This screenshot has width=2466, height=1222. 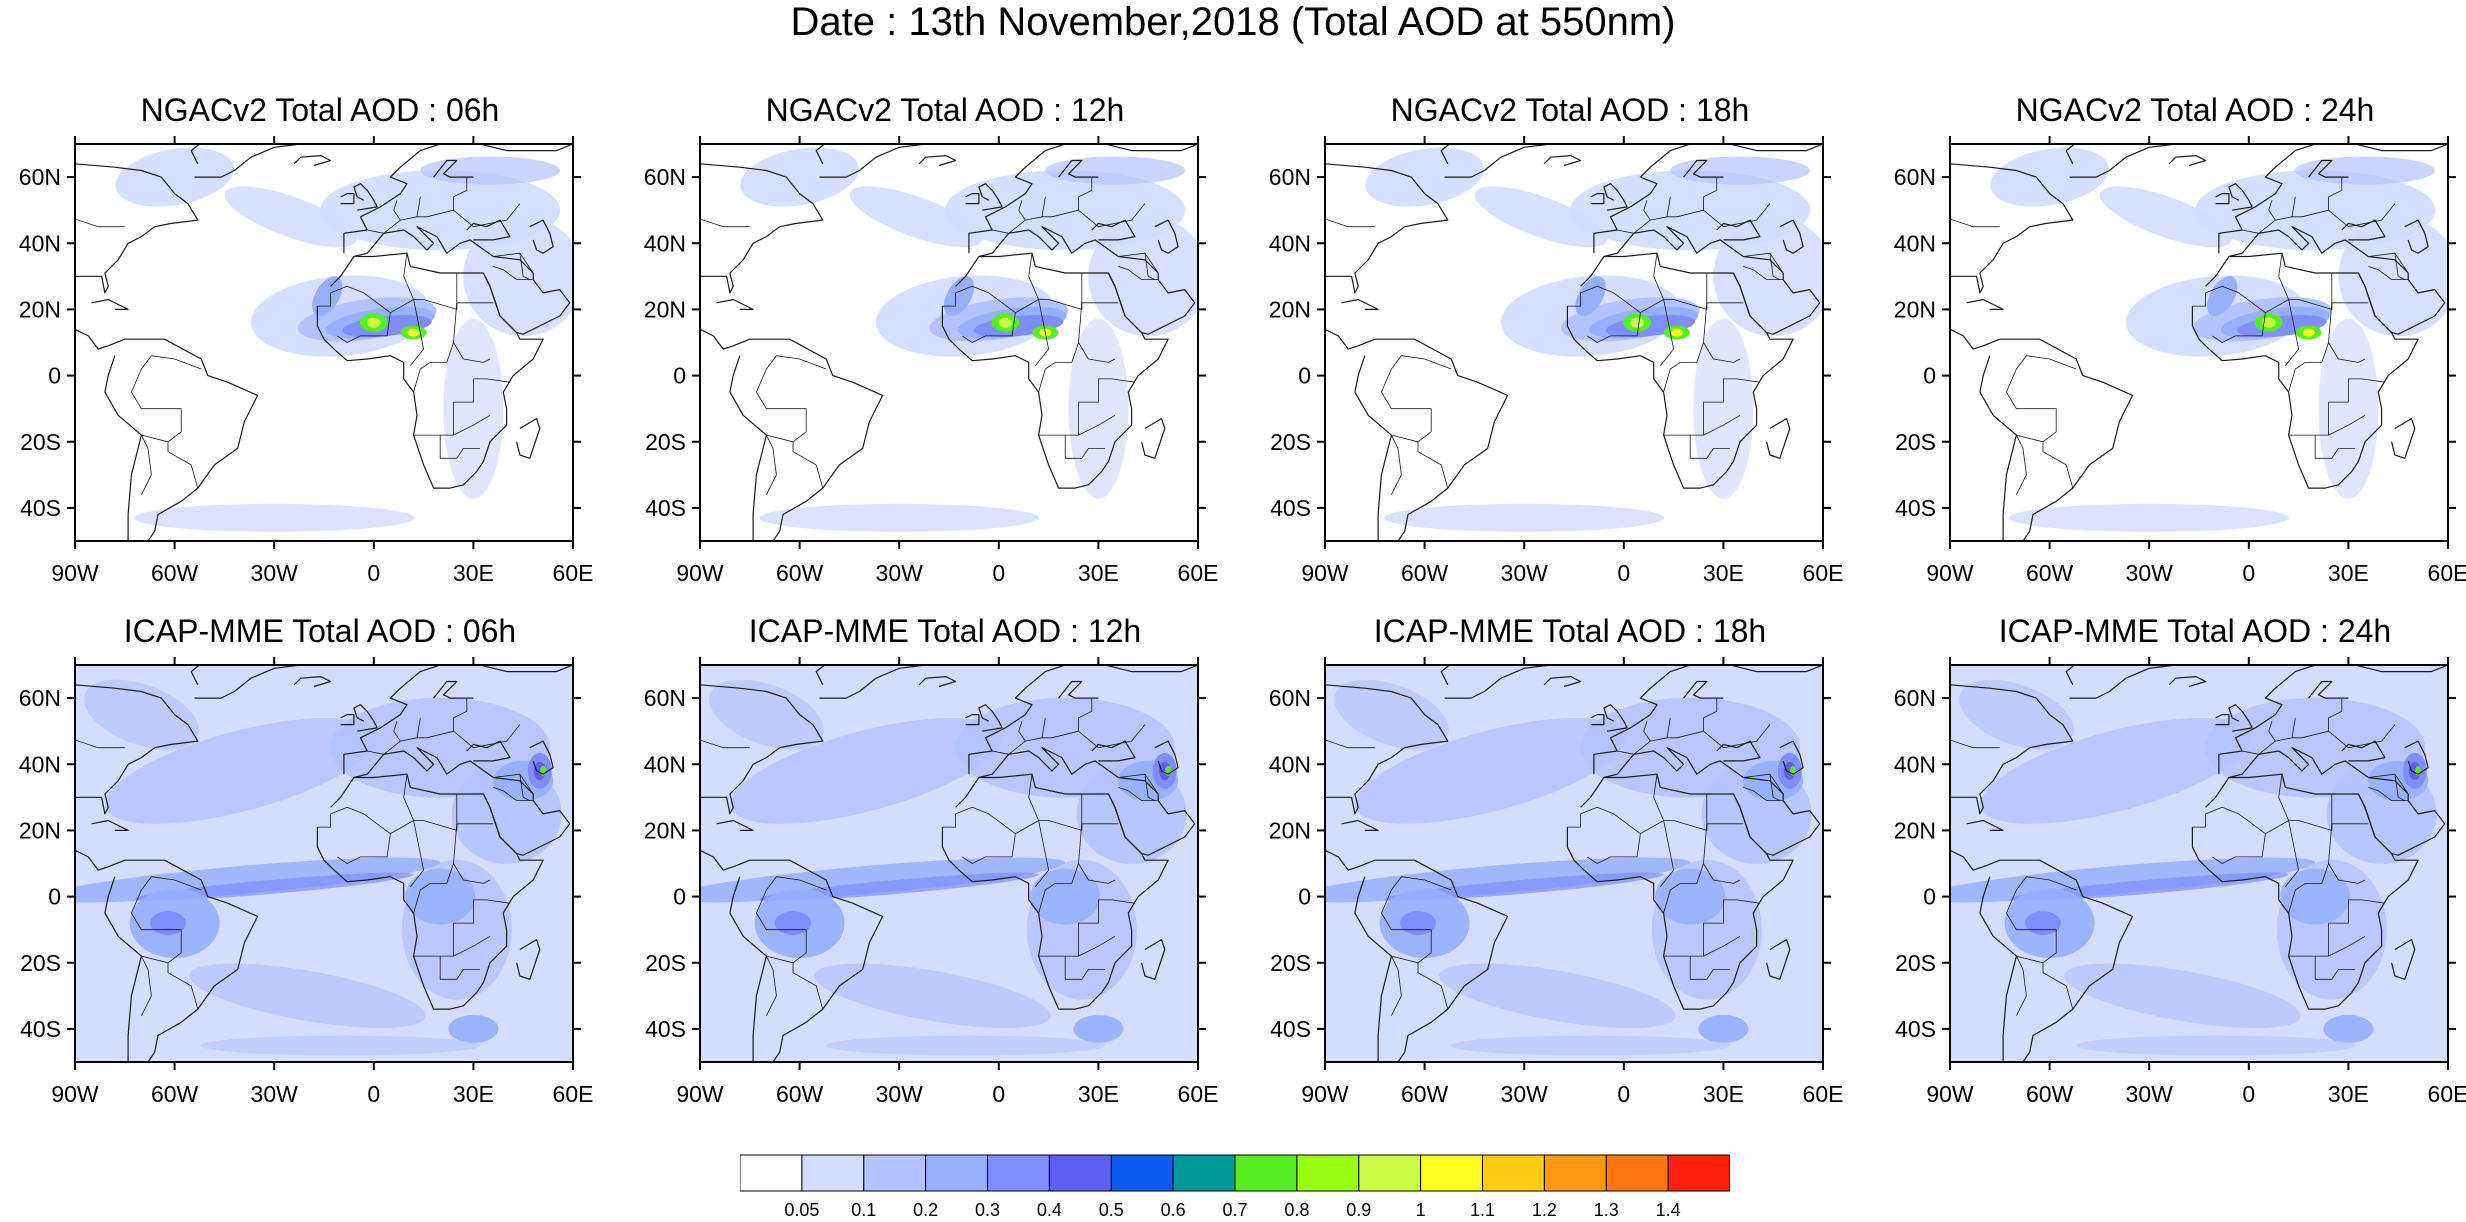 What do you see at coordinates (801, 1210) in the screenshot?
I see `colorbar-label: 0.05` at bounding box center [801, 1210].